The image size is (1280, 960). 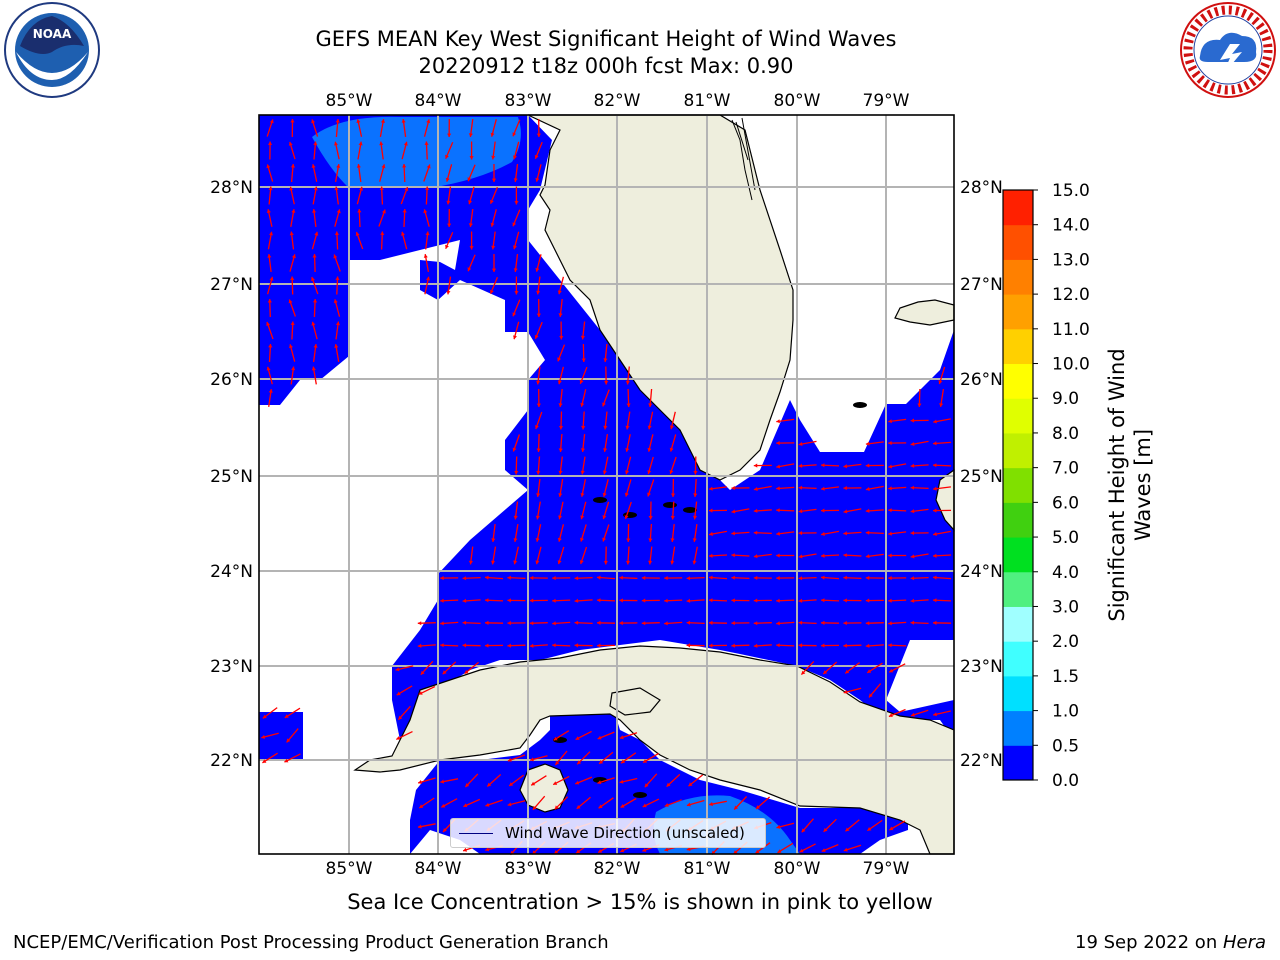 What do you see at coordinates (981, 572) in the screenshot?
I see `lat-label-right: 24°N` at bounding box center [981, 572].